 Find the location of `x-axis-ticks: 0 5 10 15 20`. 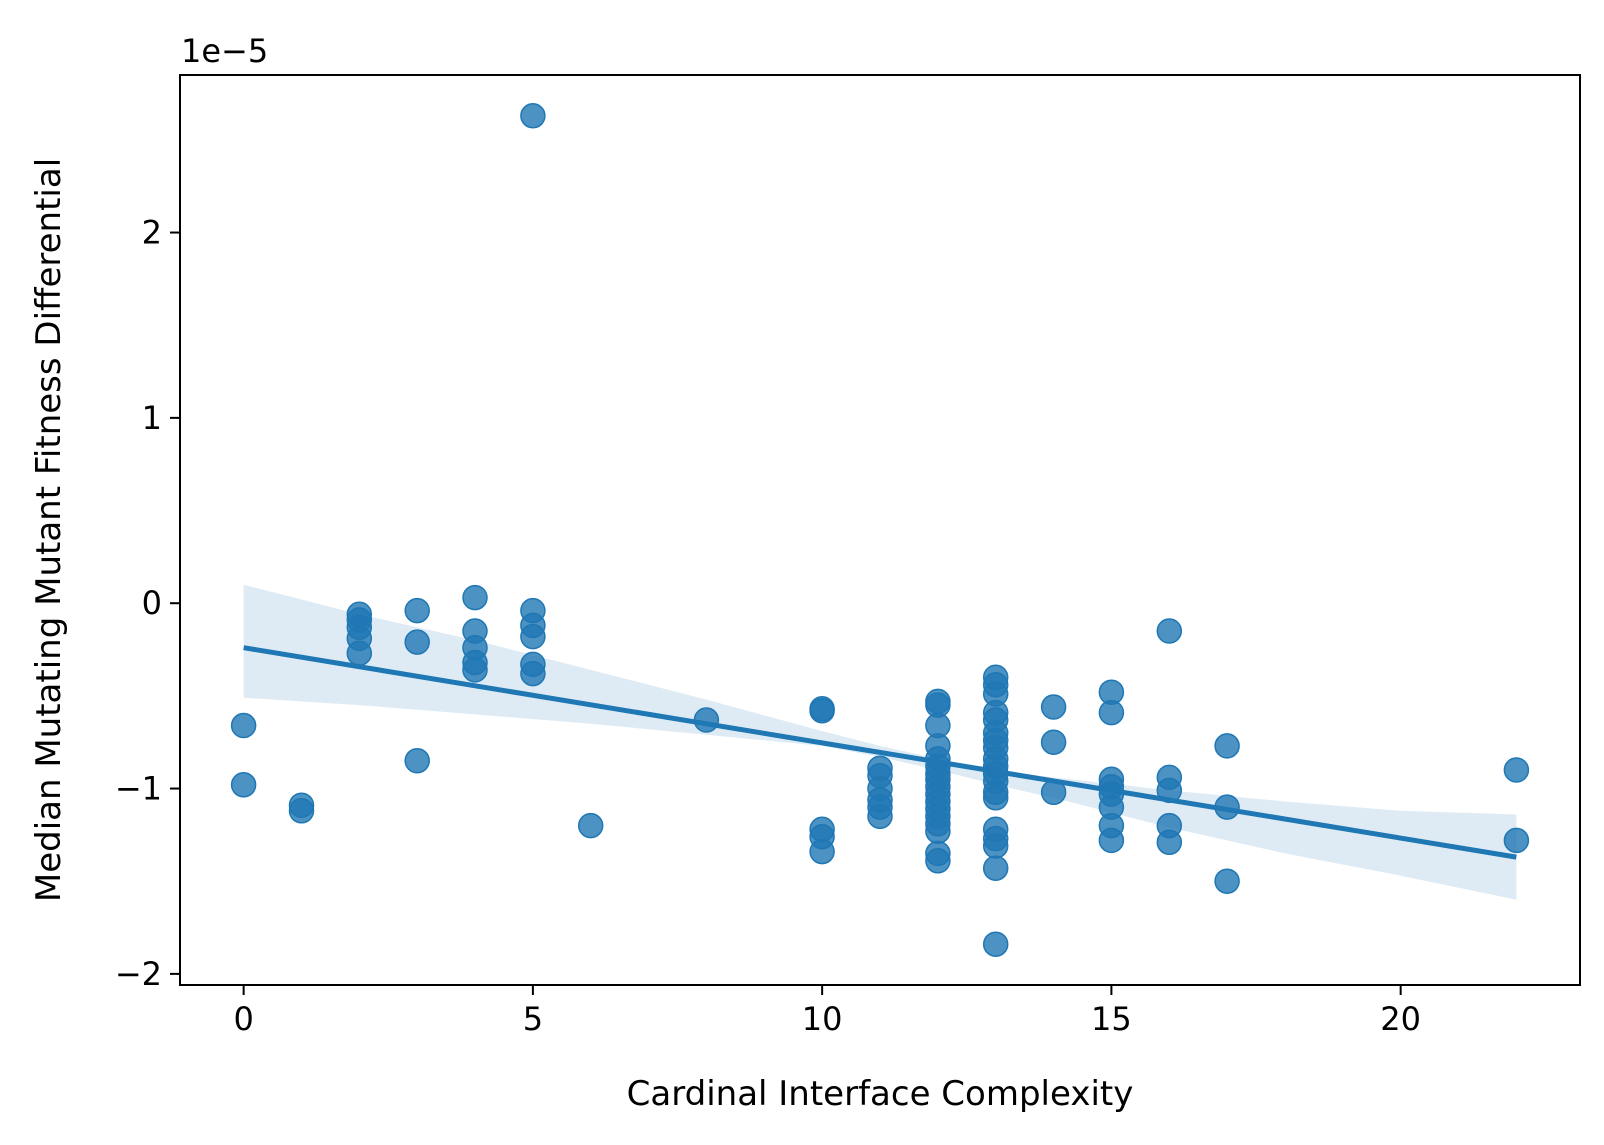

x-axis-ticks: 0 5 10 15 20 is located at coordinates (827, 1011).